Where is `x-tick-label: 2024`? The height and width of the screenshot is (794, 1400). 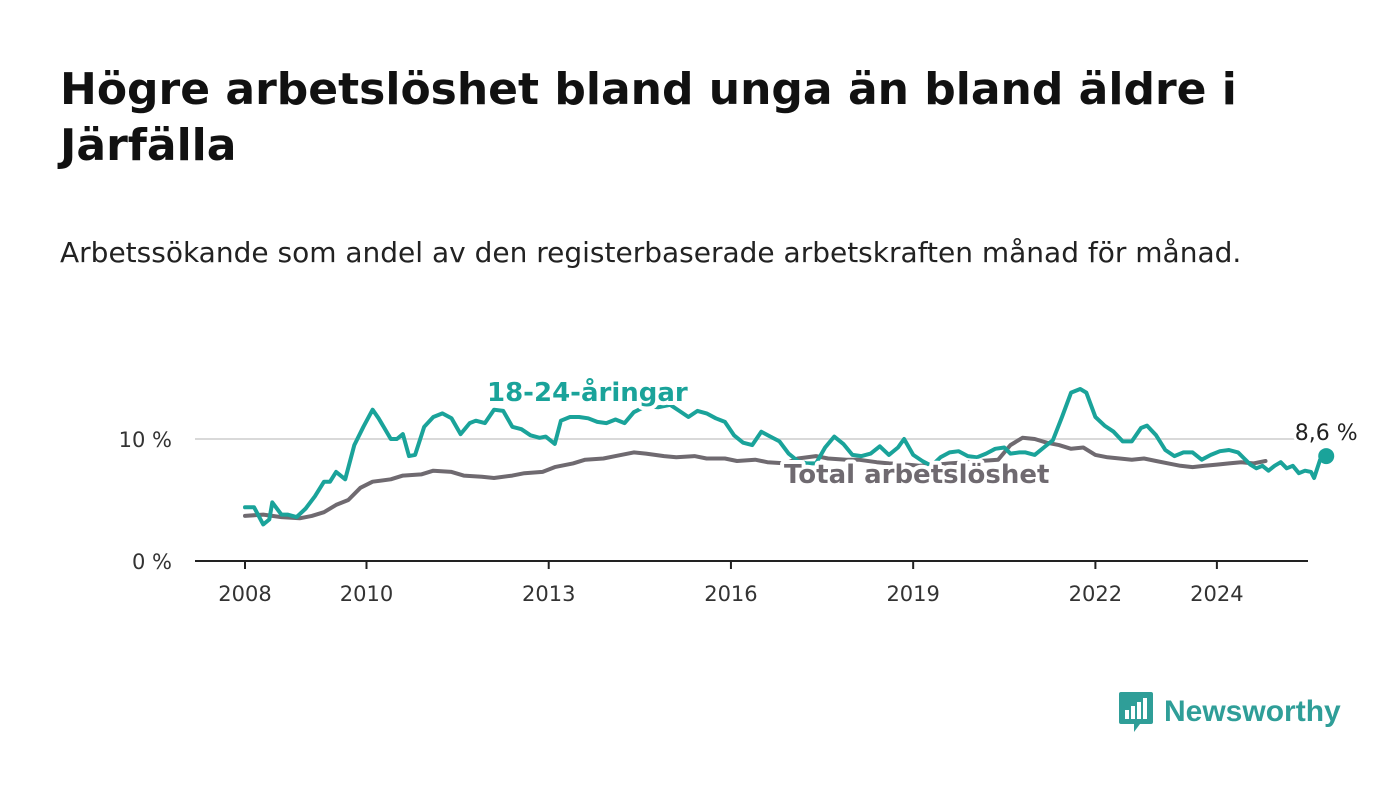 x-tick-label: 2024 is located at coordinates (1216, 594).